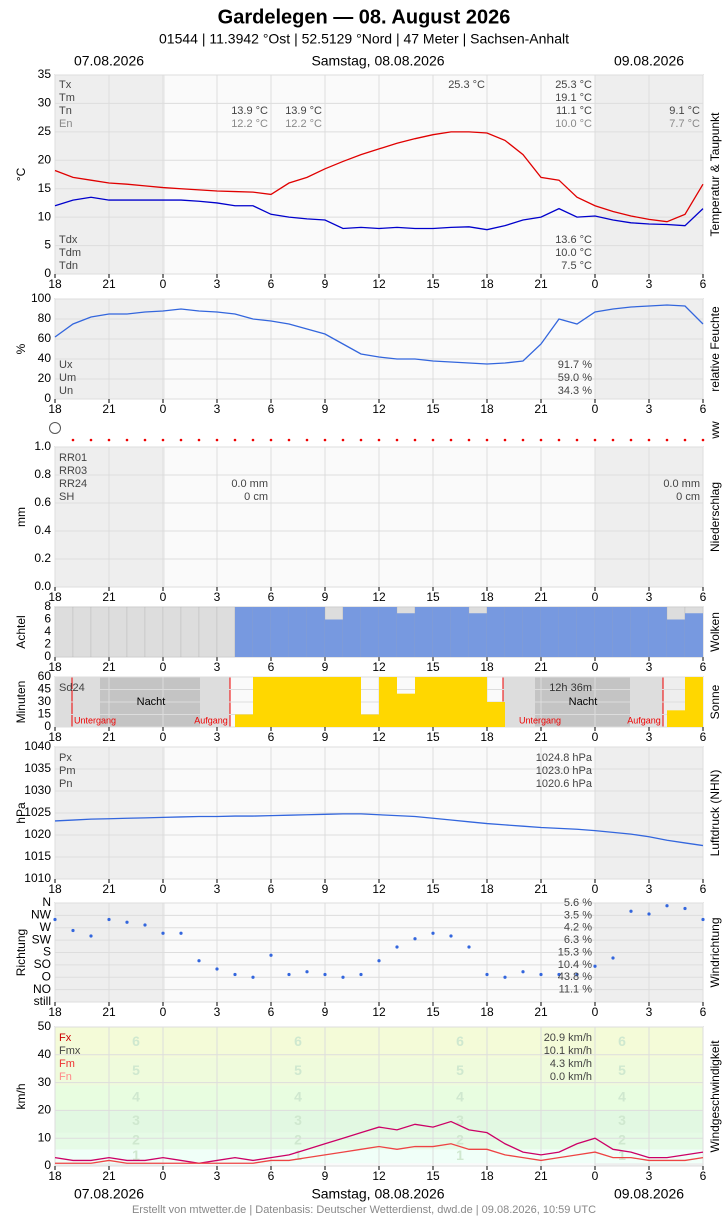  What do you see at coordinates (45, 701) in the screenshot?
I see `y-tick-label: 30` at bounding box center [45, 701].